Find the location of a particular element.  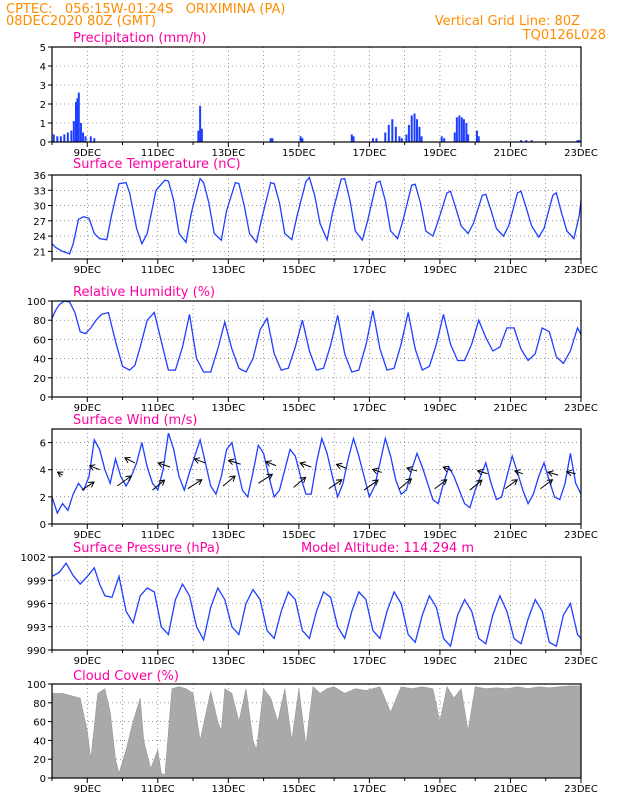

panel-title: Precipitation (mm/h) is located at coordinates (139, 38).